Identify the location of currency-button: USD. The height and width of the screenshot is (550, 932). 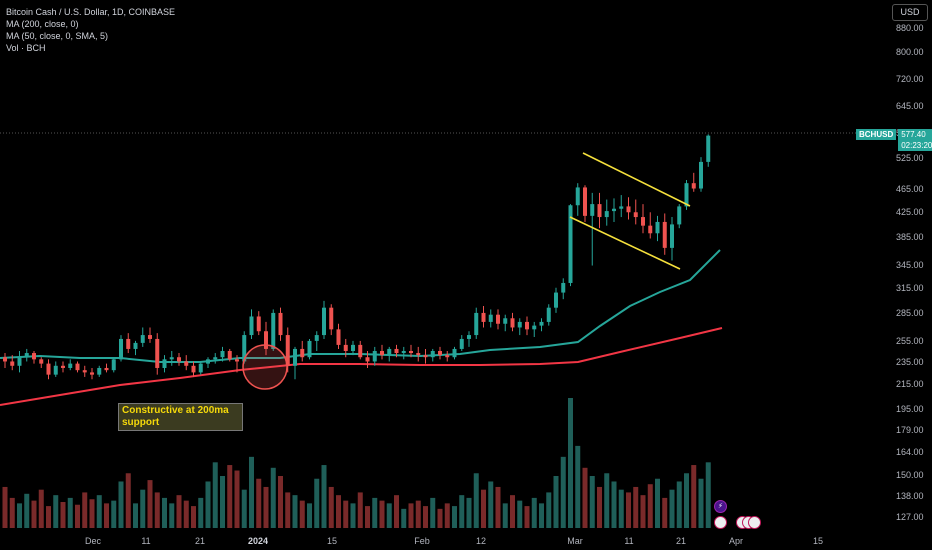
(910, 12).